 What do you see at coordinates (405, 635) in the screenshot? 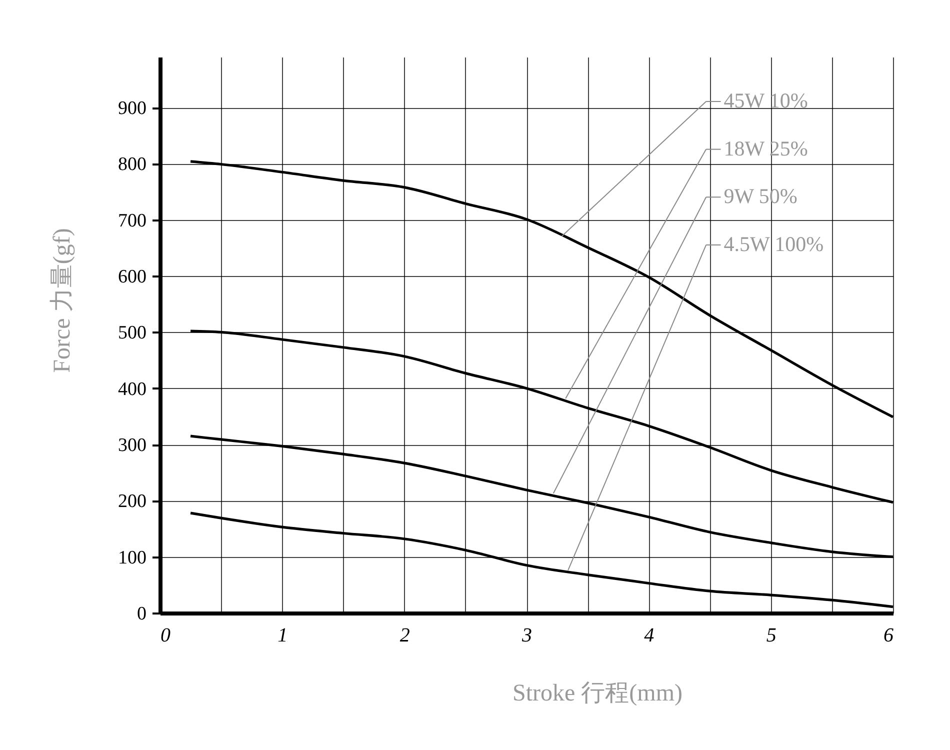
I see `x-tick-label: 2` at bounding box center [405, 635].